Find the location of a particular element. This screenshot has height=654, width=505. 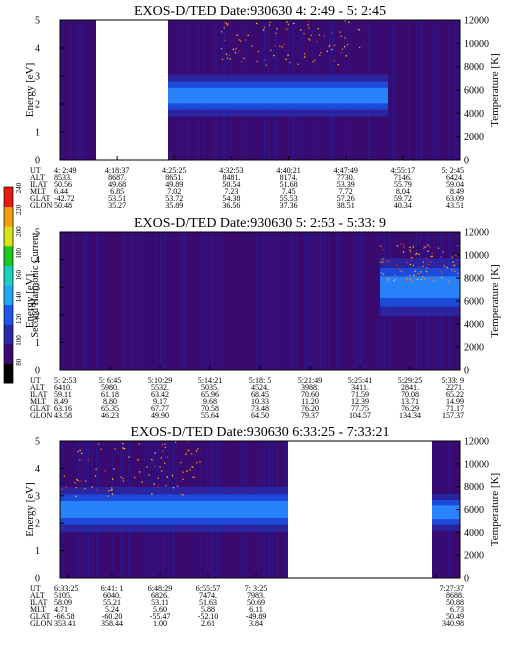

info-cell: 340.98 is located at coordinates (453, 623).